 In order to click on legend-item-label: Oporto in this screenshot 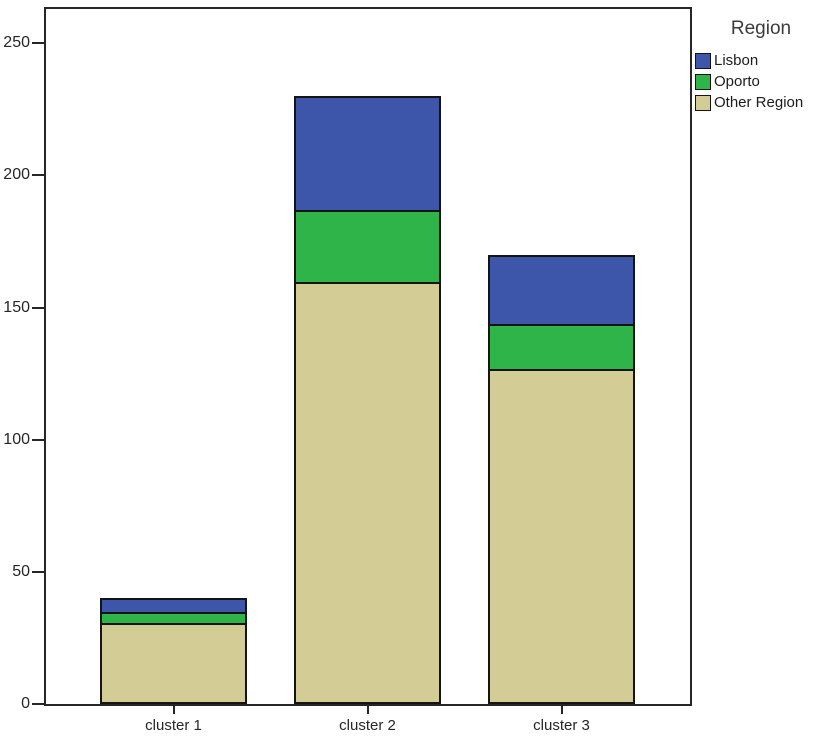, I will do `click(737, 81)`.